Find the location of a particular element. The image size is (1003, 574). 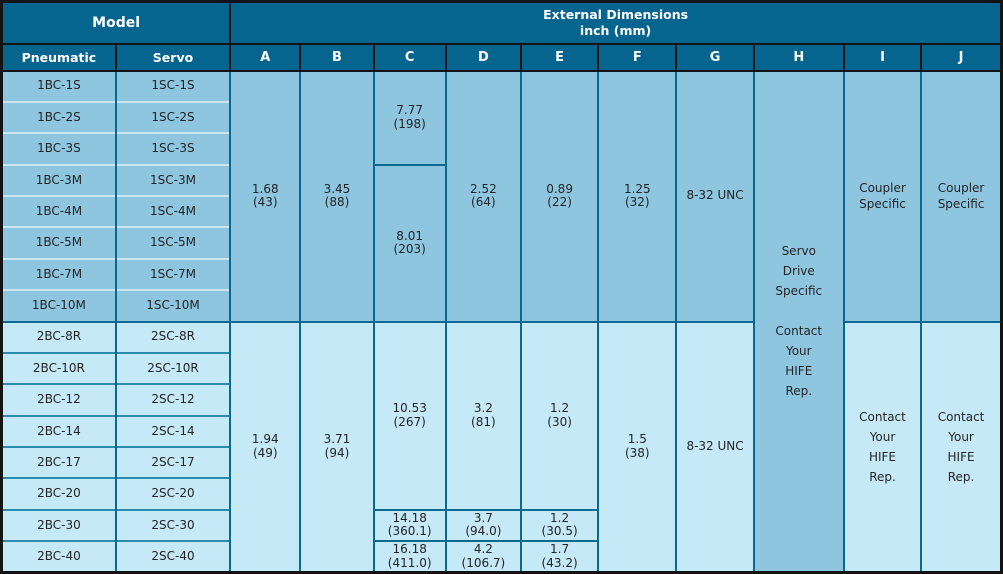

pneumatic-model-cell: 2BC-17 is located at coordinates (58, 462).